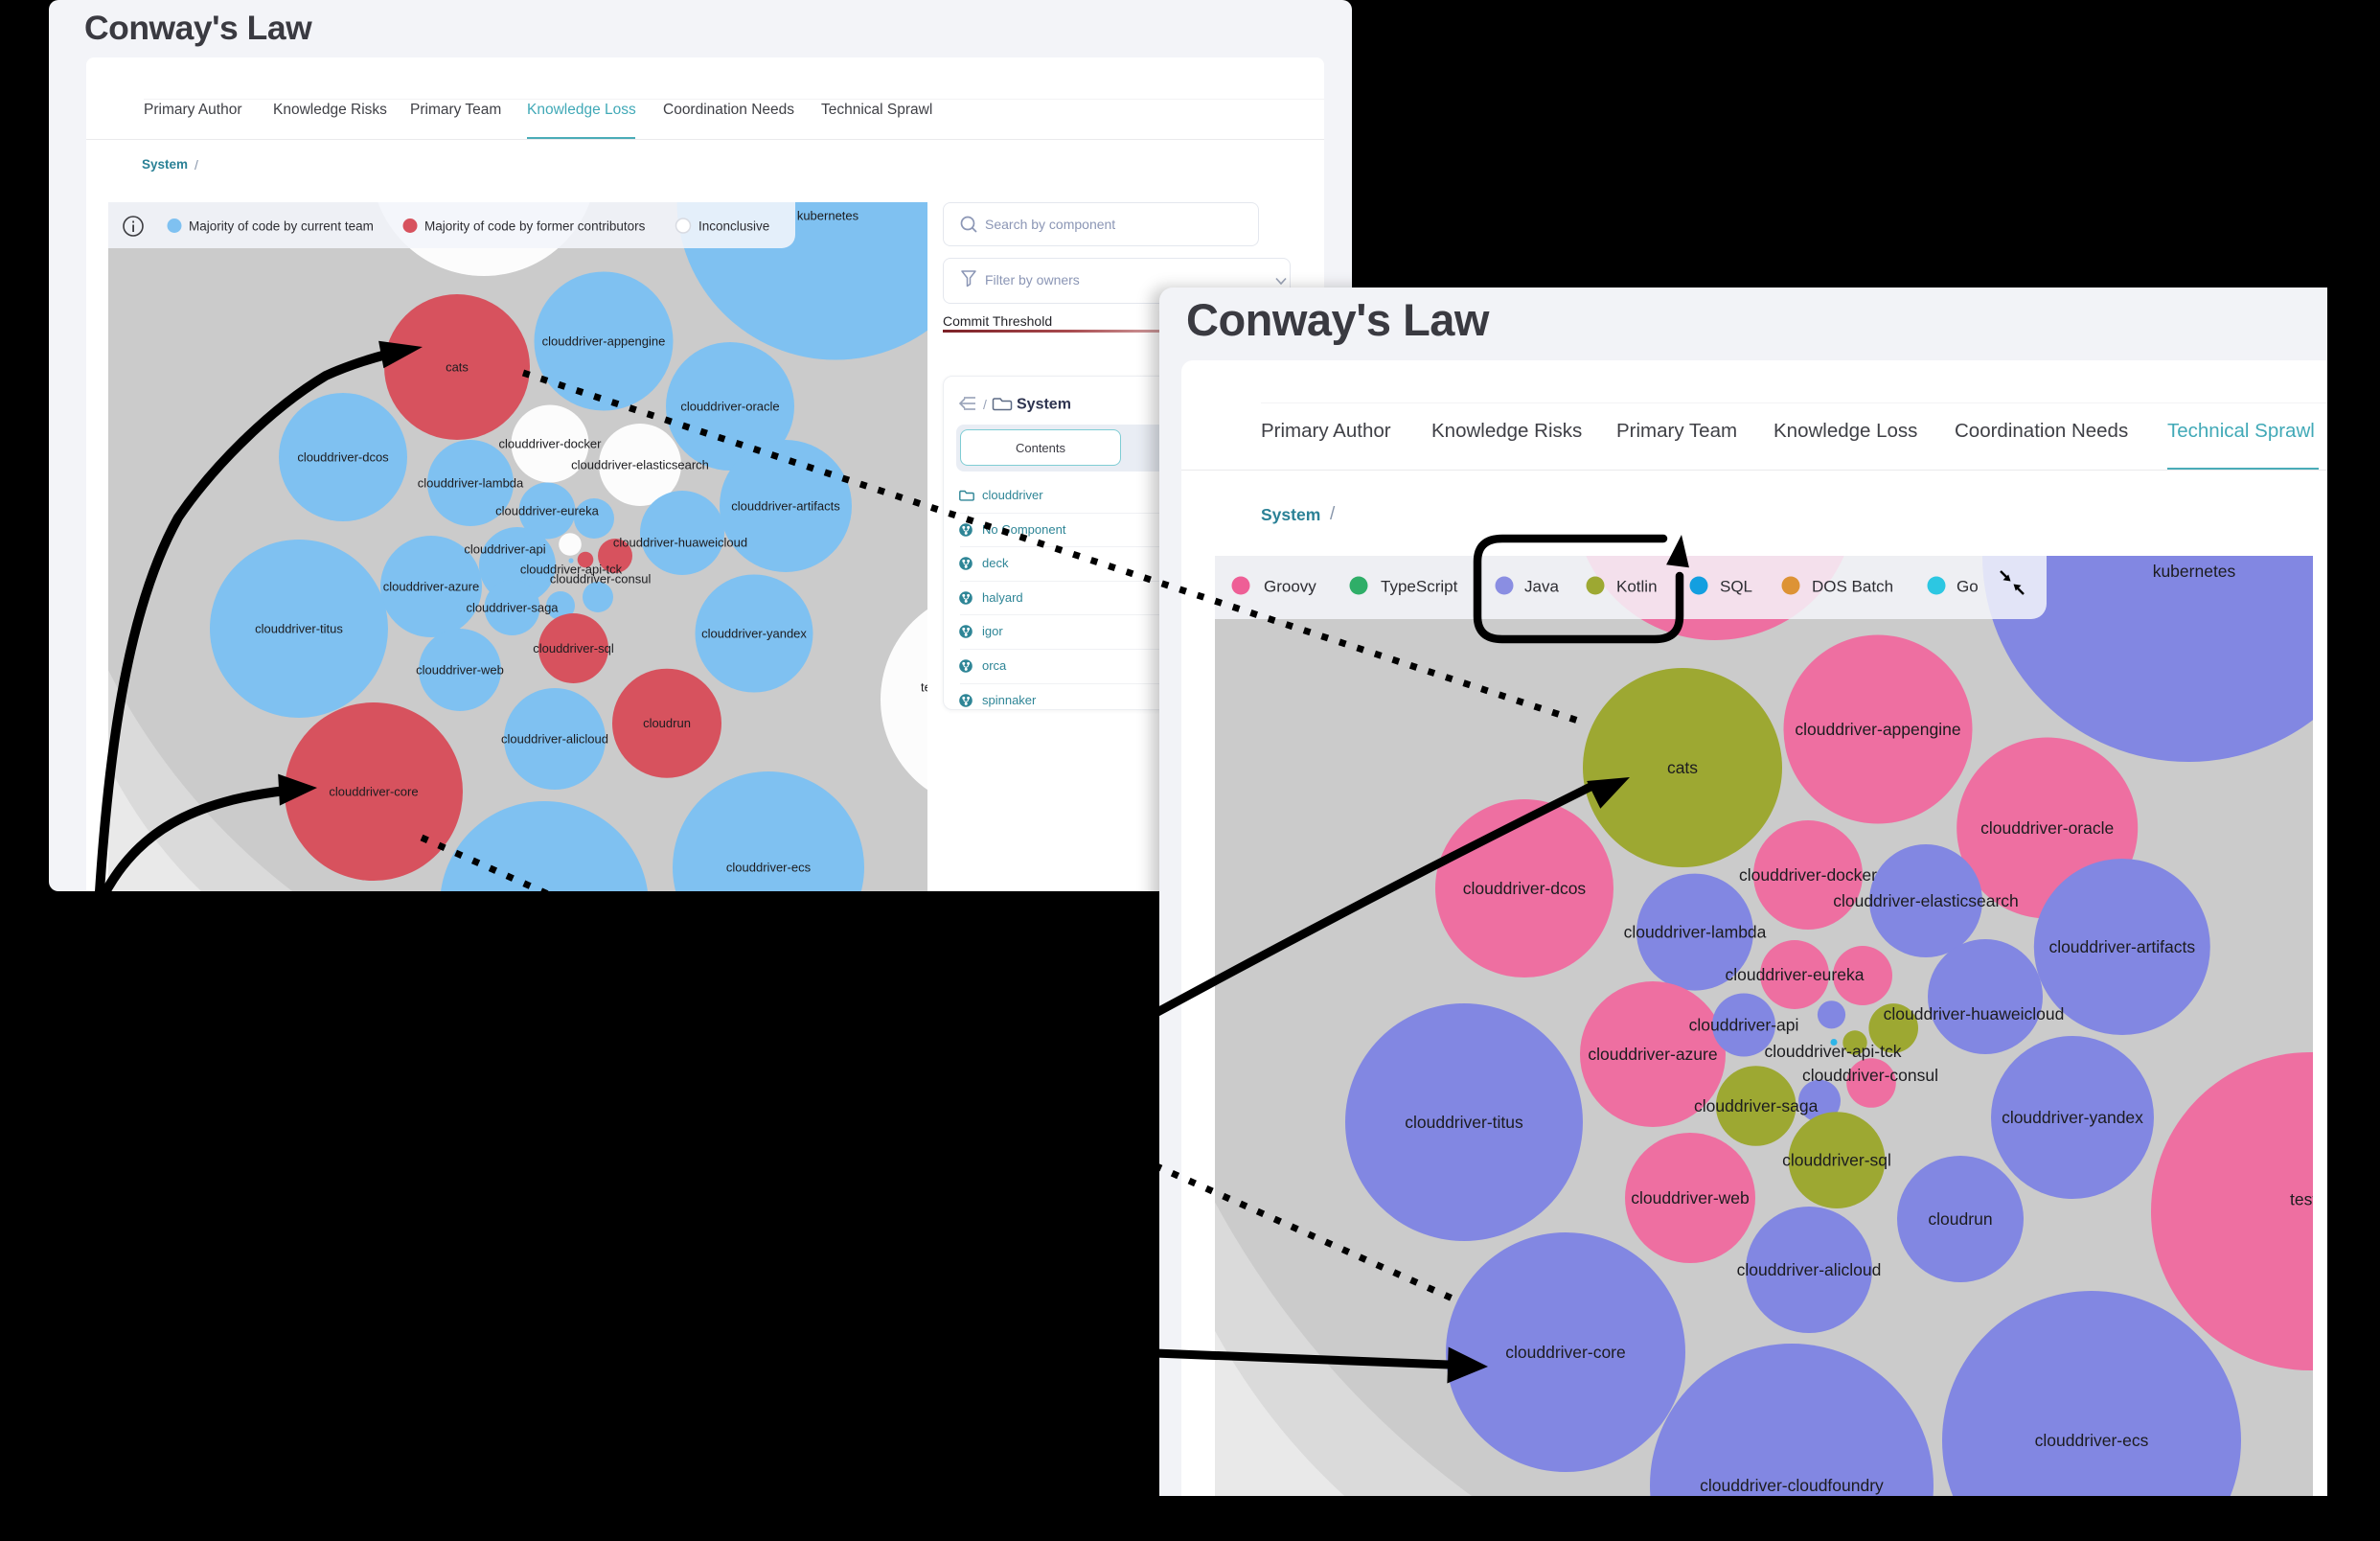 Image resolution: width=2380 pixels, height=1541 pixels. Describe the element at coordinates (1853, 587) in the screenshot. I see `svg-text: DOS Batch` at that location.